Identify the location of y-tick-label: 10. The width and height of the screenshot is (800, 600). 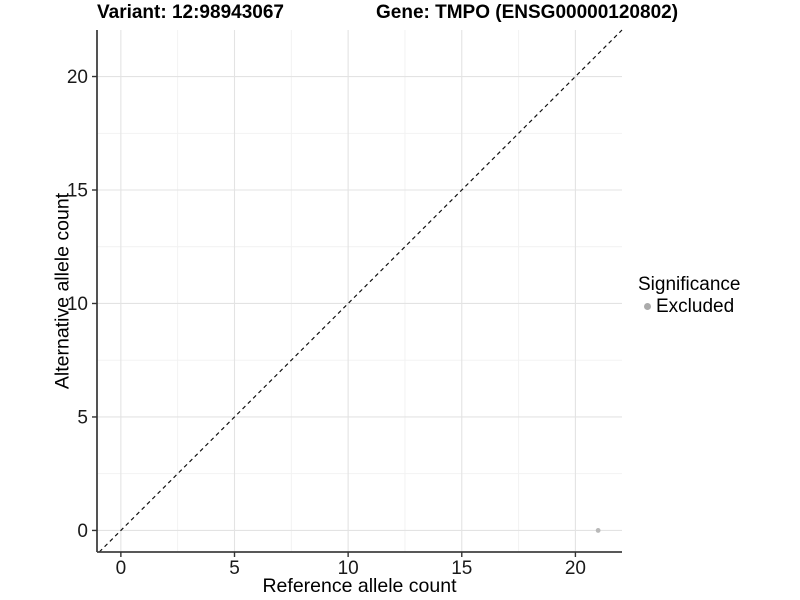
(77, 304).